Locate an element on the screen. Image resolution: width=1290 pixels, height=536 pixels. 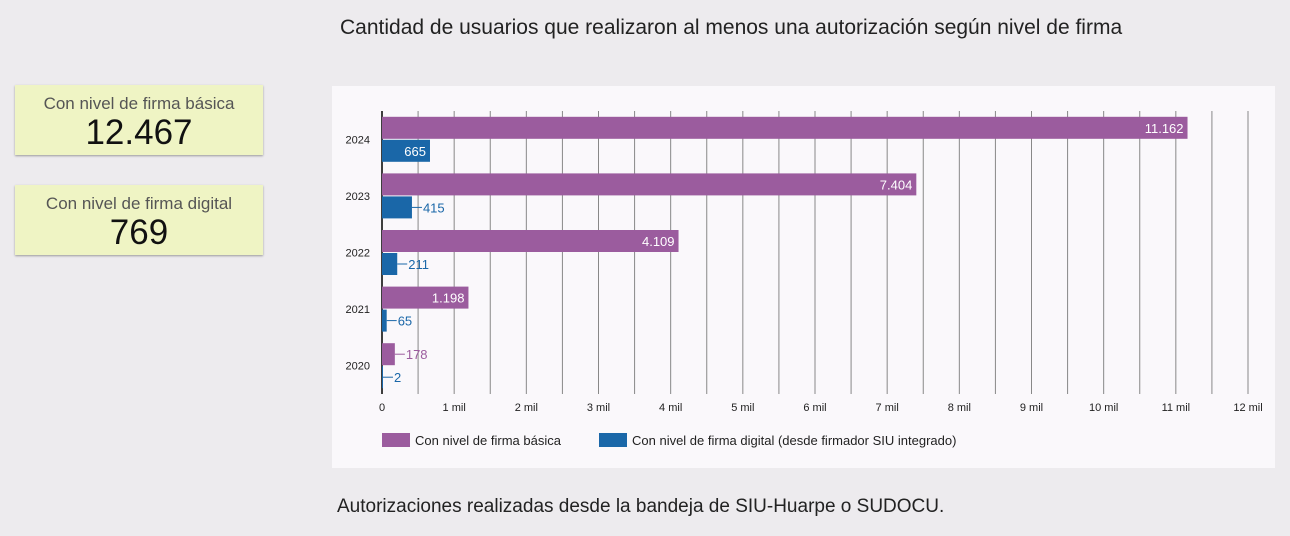
data-label: 1.198 is located at coordinates (448, 298).